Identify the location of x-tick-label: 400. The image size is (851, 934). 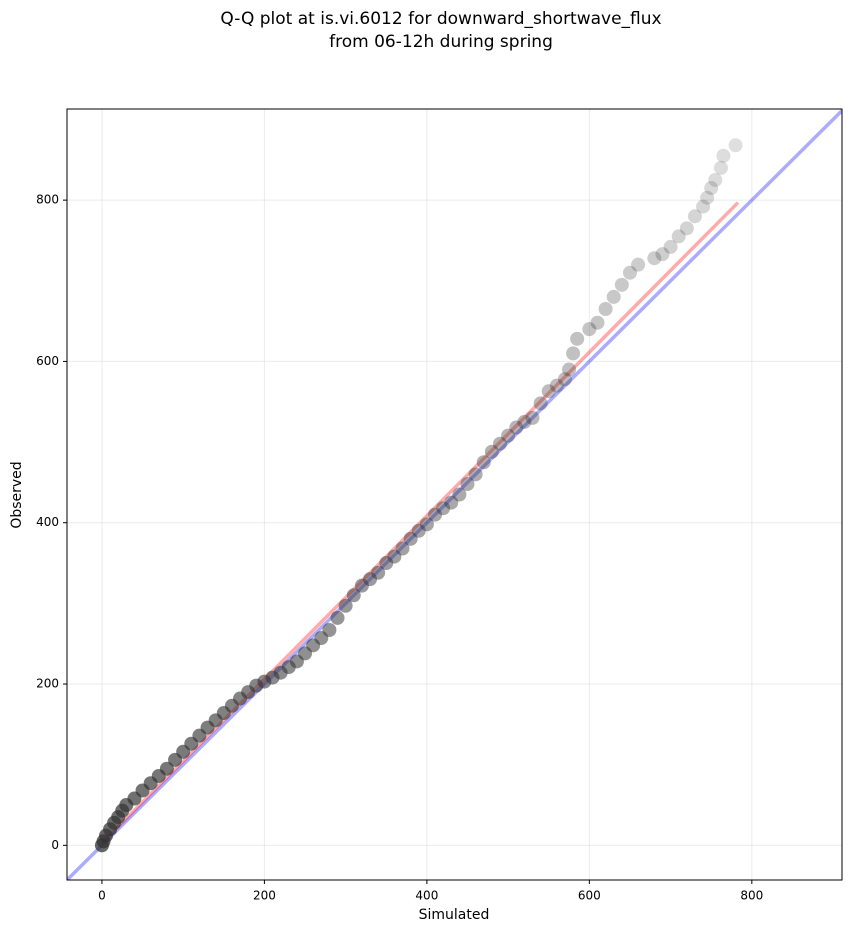
(426, 896).